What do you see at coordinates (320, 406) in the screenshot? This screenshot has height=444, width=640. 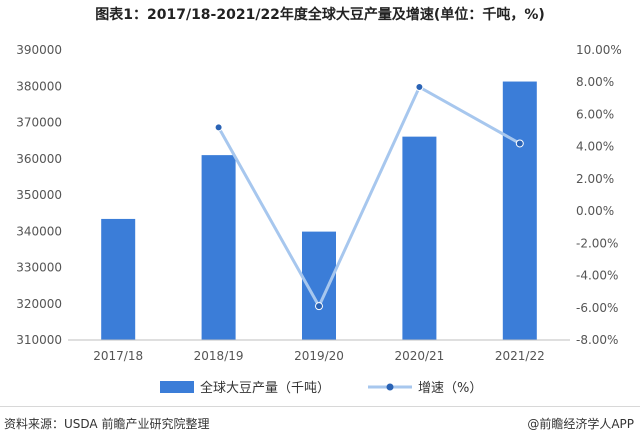 I see `footer-divider` at bounding box center [320, 406].